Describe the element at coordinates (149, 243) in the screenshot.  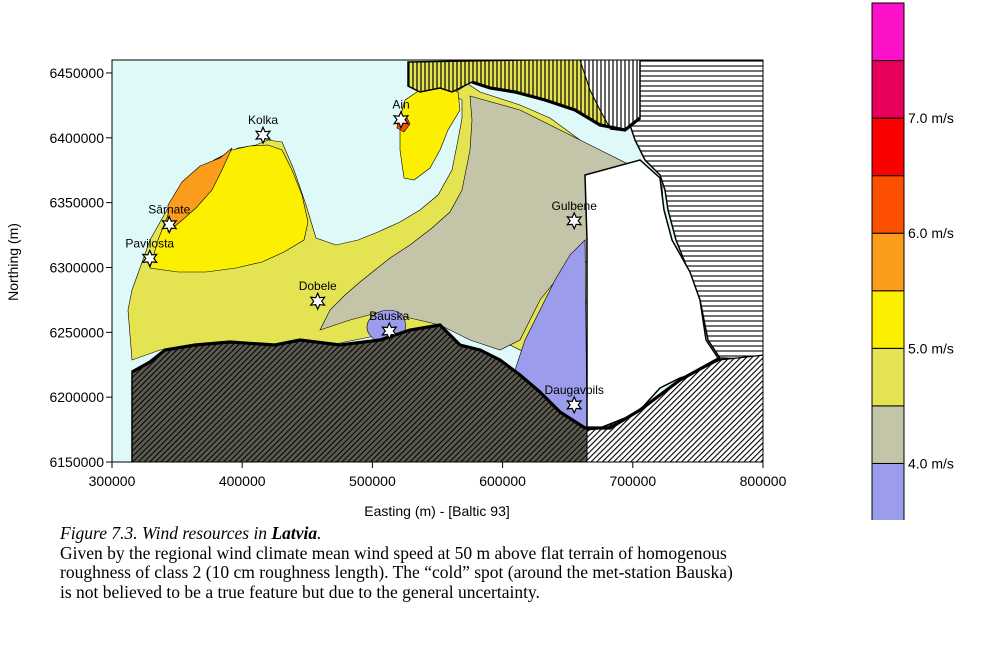
I see `station-label: Pavilosta` at that location.